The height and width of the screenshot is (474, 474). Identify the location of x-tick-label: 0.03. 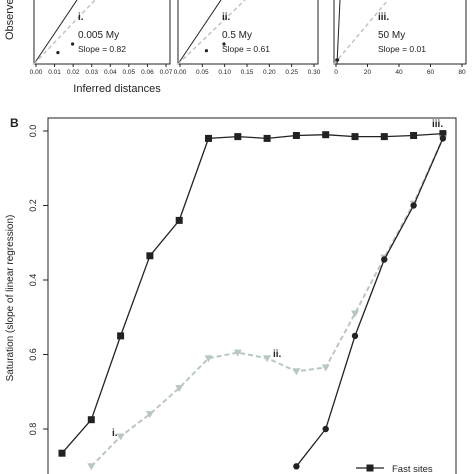
(91, 72).